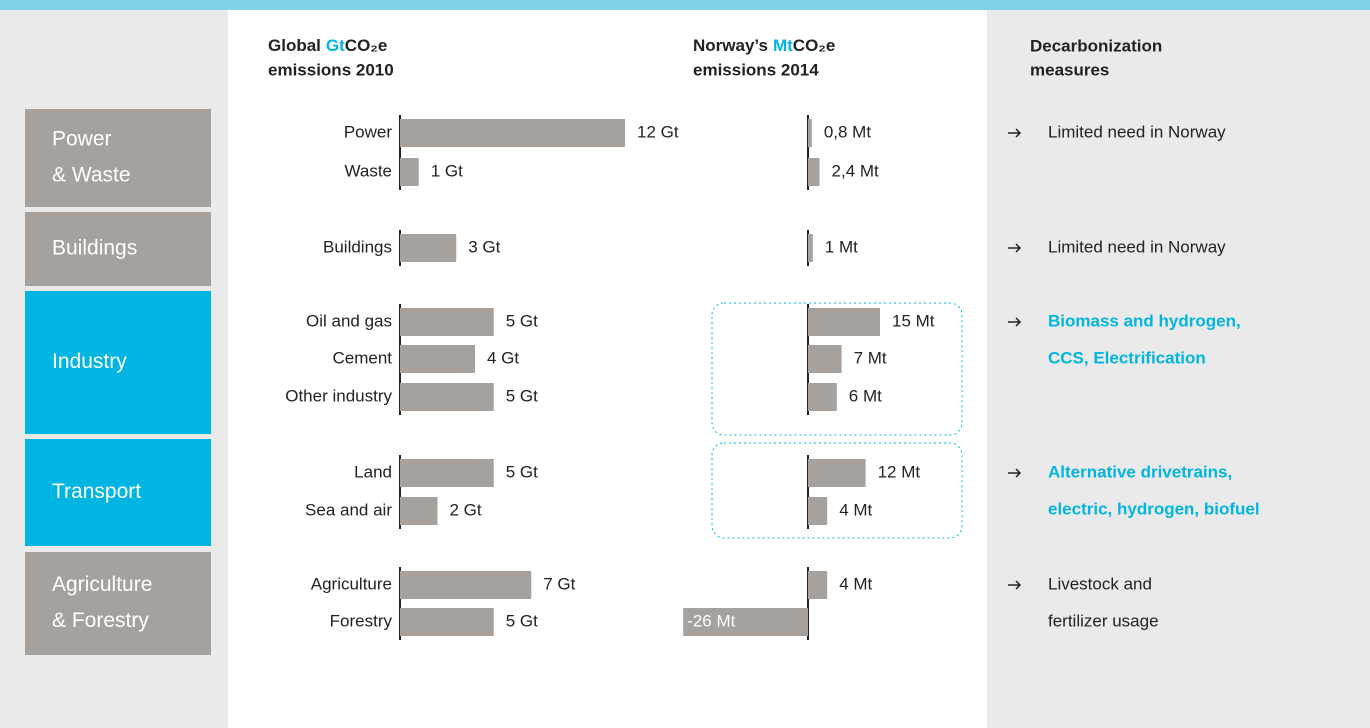 This screenshot has width=1370, height=728. Describe the element at coordinates (294, 45) in the screenshot. I see `title-part: Global` at that location.